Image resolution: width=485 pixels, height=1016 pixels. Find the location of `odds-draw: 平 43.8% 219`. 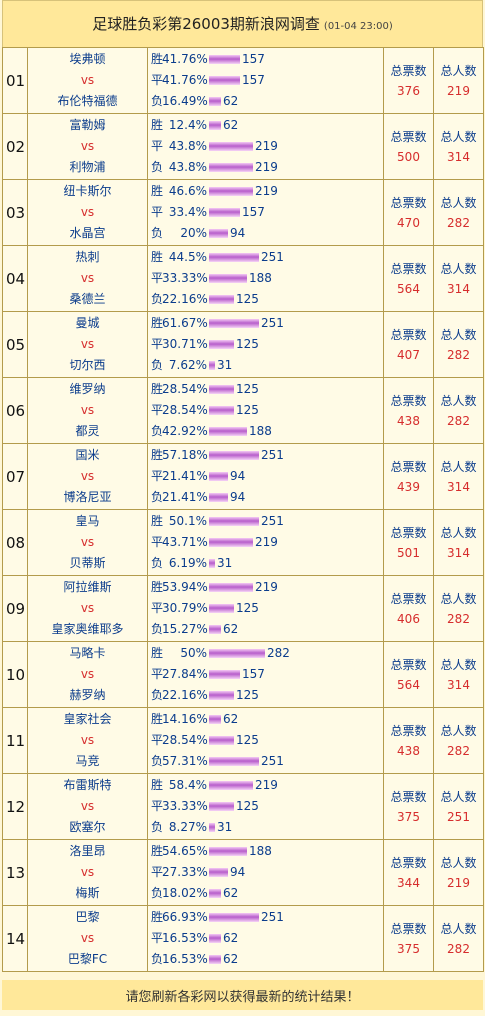

odds-draw: 平 43.8% 219 is located at coordinates (267, 146).